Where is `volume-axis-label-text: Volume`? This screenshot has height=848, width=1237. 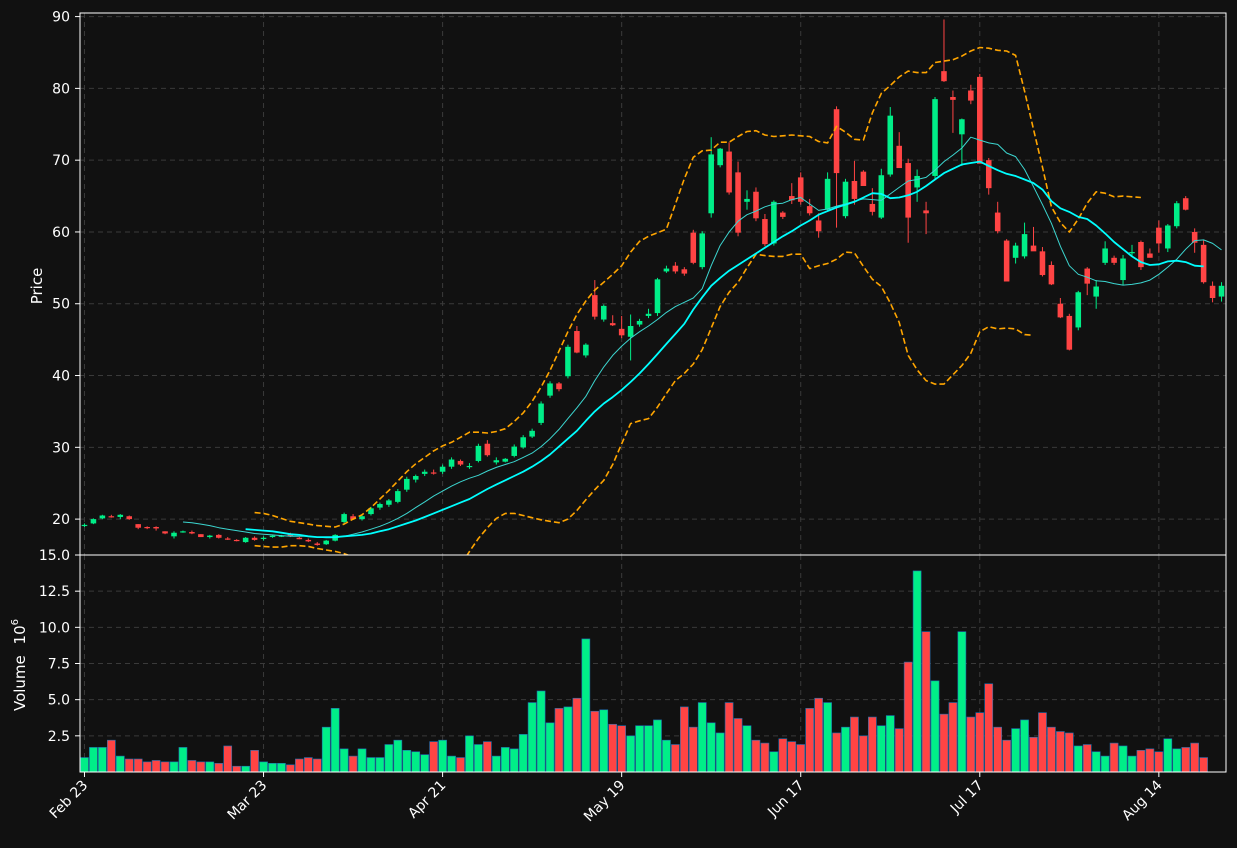 volume-axis-label-text: Volume is located at coordinates (20, 683).